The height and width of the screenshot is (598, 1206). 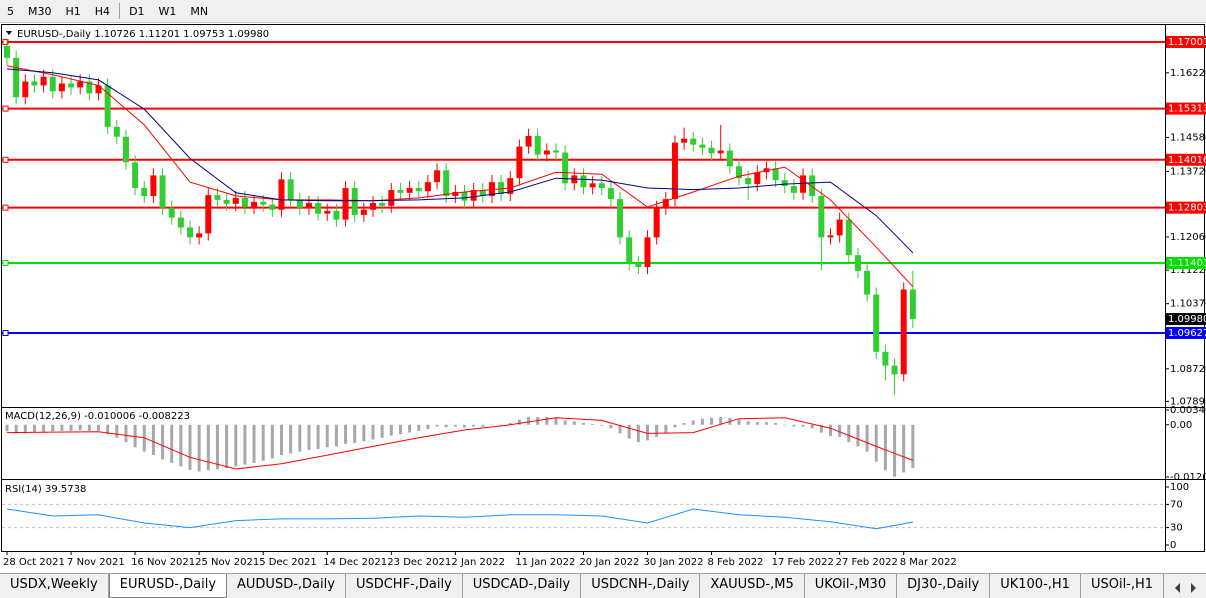 I want to click on timeframe-button: 5, so click(x=10, y=11).